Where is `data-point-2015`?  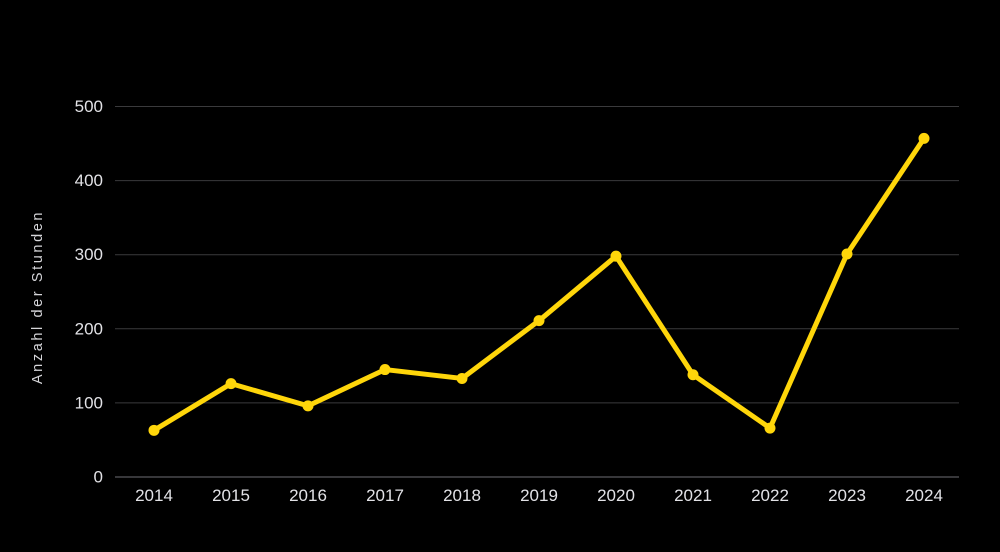
data-point-2015 is located at coordinates (231, 384).